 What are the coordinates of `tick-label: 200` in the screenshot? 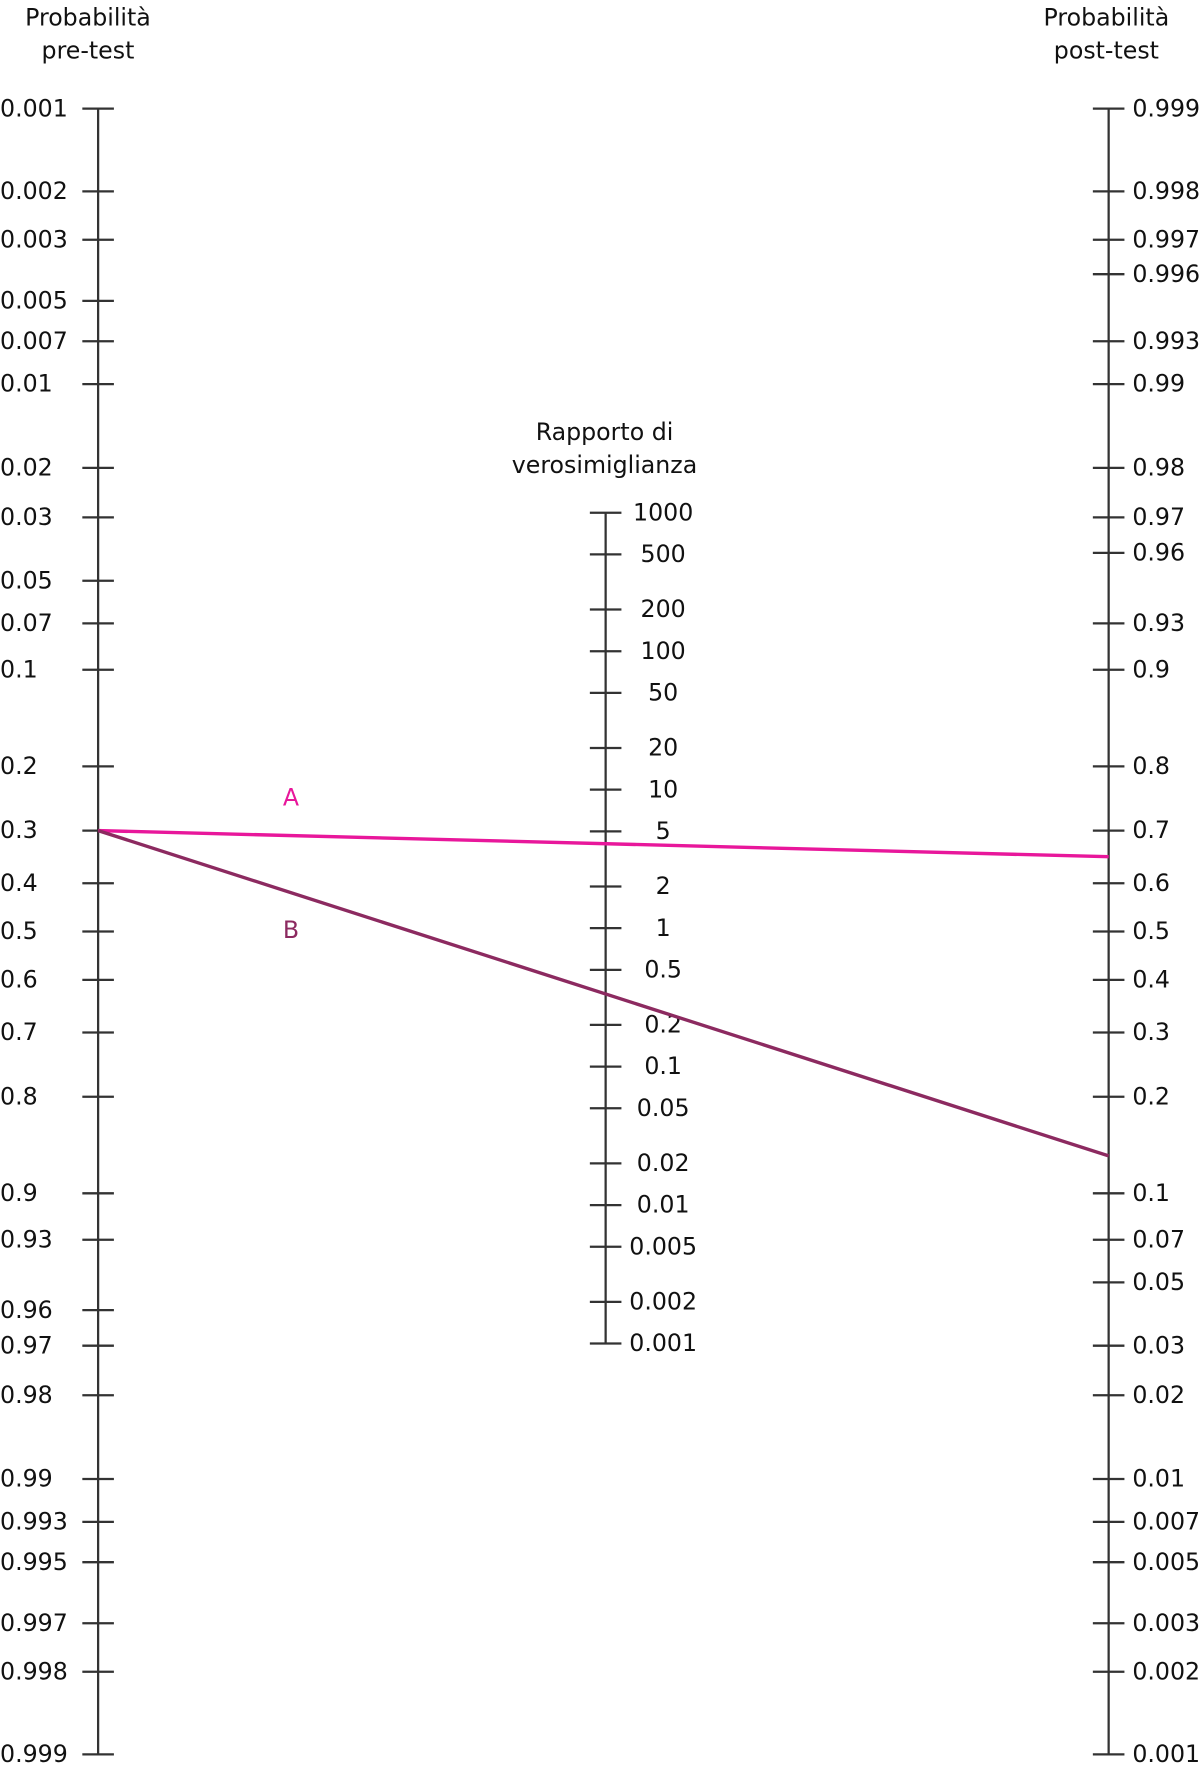 It's located at (663, 609).